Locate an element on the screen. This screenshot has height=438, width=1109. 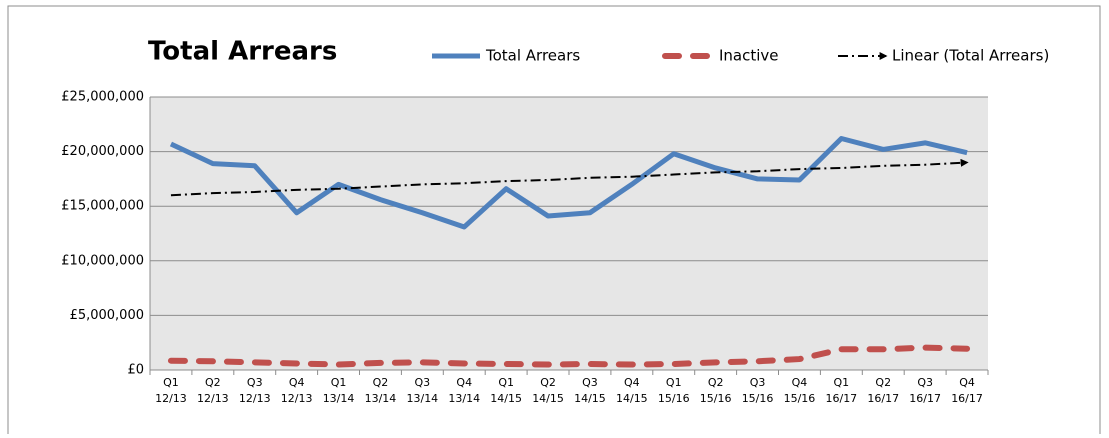
y-tick-label: £0 is located at coordinates (135, 370).